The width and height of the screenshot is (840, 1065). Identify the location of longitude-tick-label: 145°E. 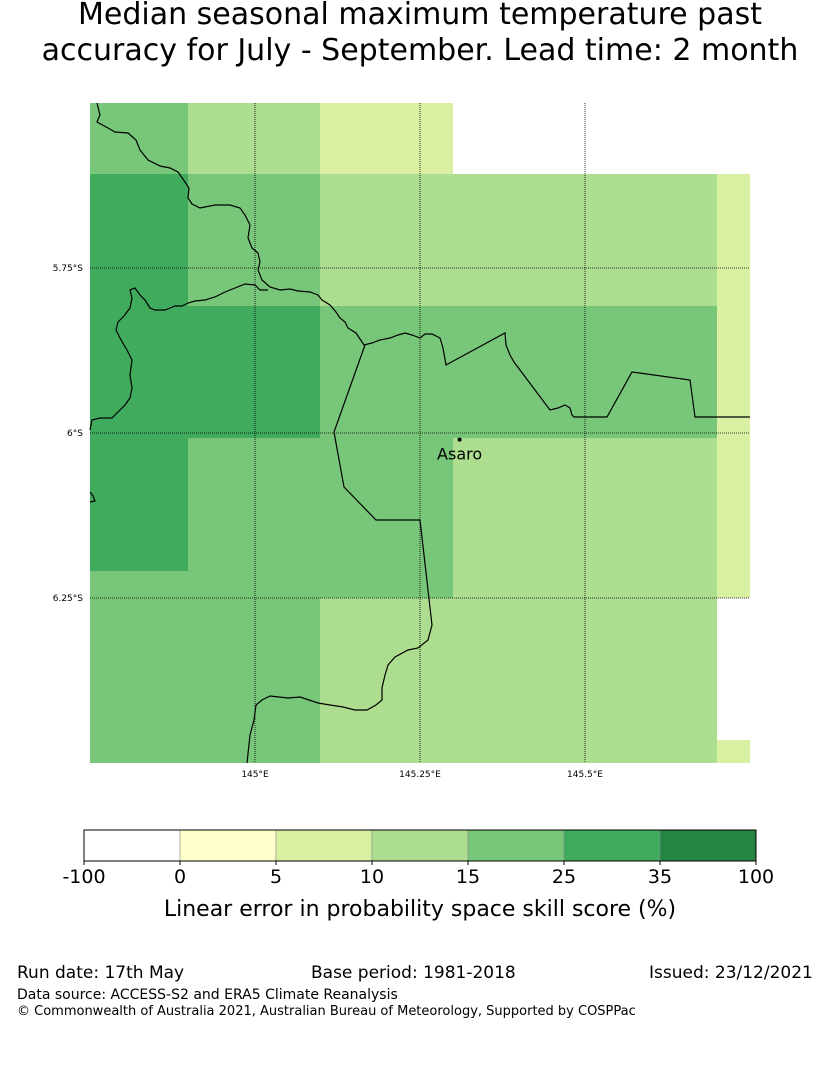
(255, 775).